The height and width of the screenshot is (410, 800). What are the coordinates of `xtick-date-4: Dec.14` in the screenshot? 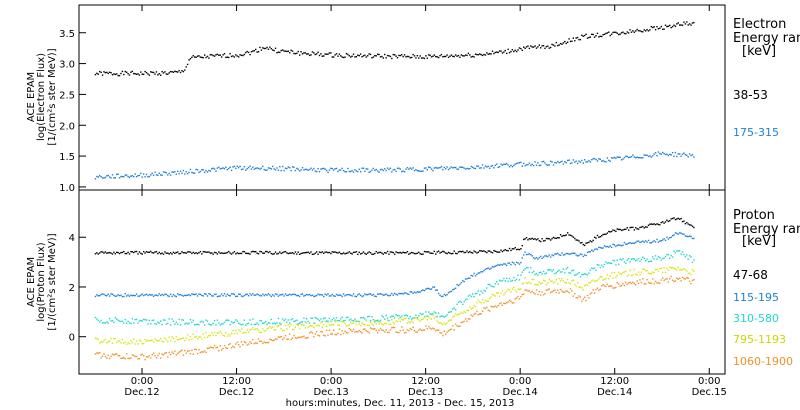 It's located at (520, 392).